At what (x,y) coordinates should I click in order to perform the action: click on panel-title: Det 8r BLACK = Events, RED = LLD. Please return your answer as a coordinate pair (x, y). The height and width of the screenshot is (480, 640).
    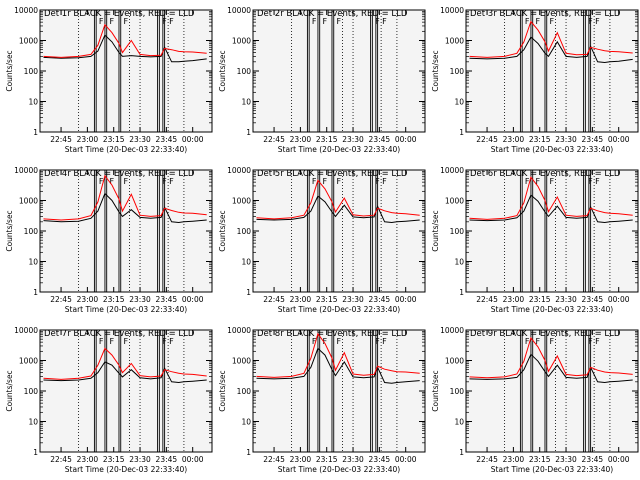
    Looking at the image, I should click on (332, 334).